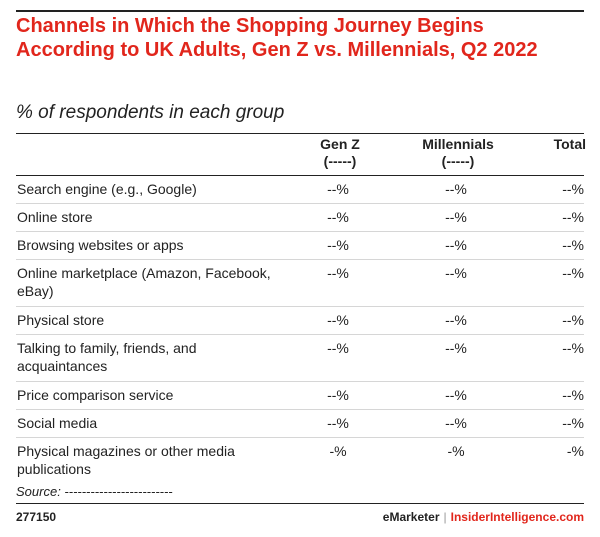 This screenshot has width=600, height=537. I want to click on column-header-total: Total, so click(563, 144).